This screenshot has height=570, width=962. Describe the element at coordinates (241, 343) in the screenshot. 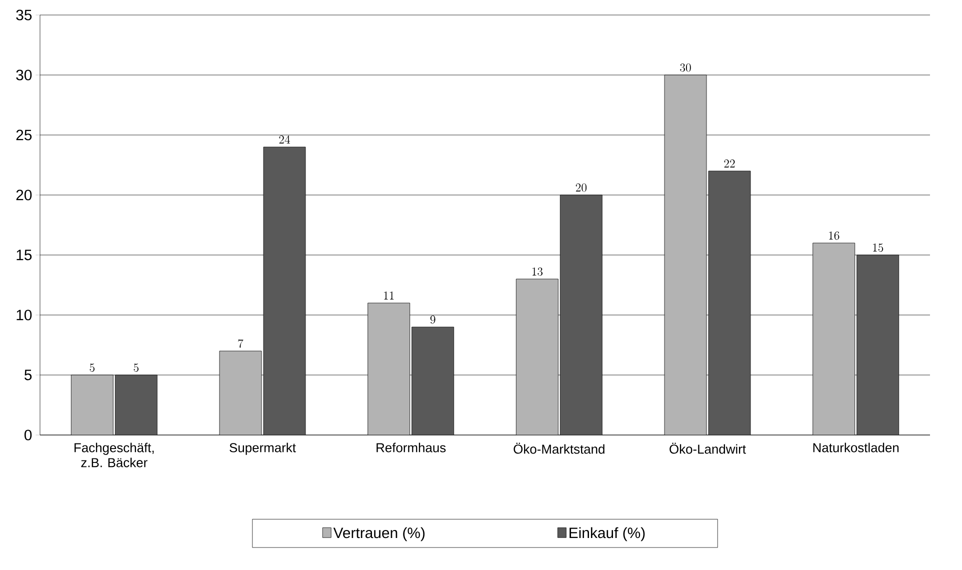

I see `data-label: 7` at that location.